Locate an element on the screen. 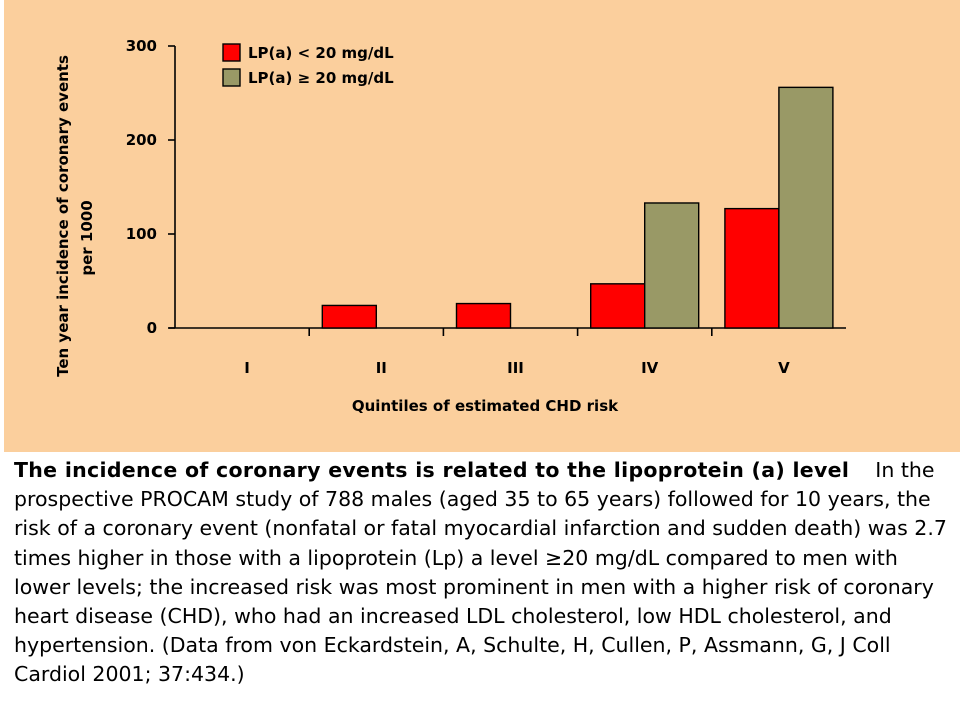 The width and height of the screenshot is (960, 720). chart-legend: LP(a) < 20 mg/dL LP(a) ≥ 20 mg/dL is located at coordinates (308, 65).